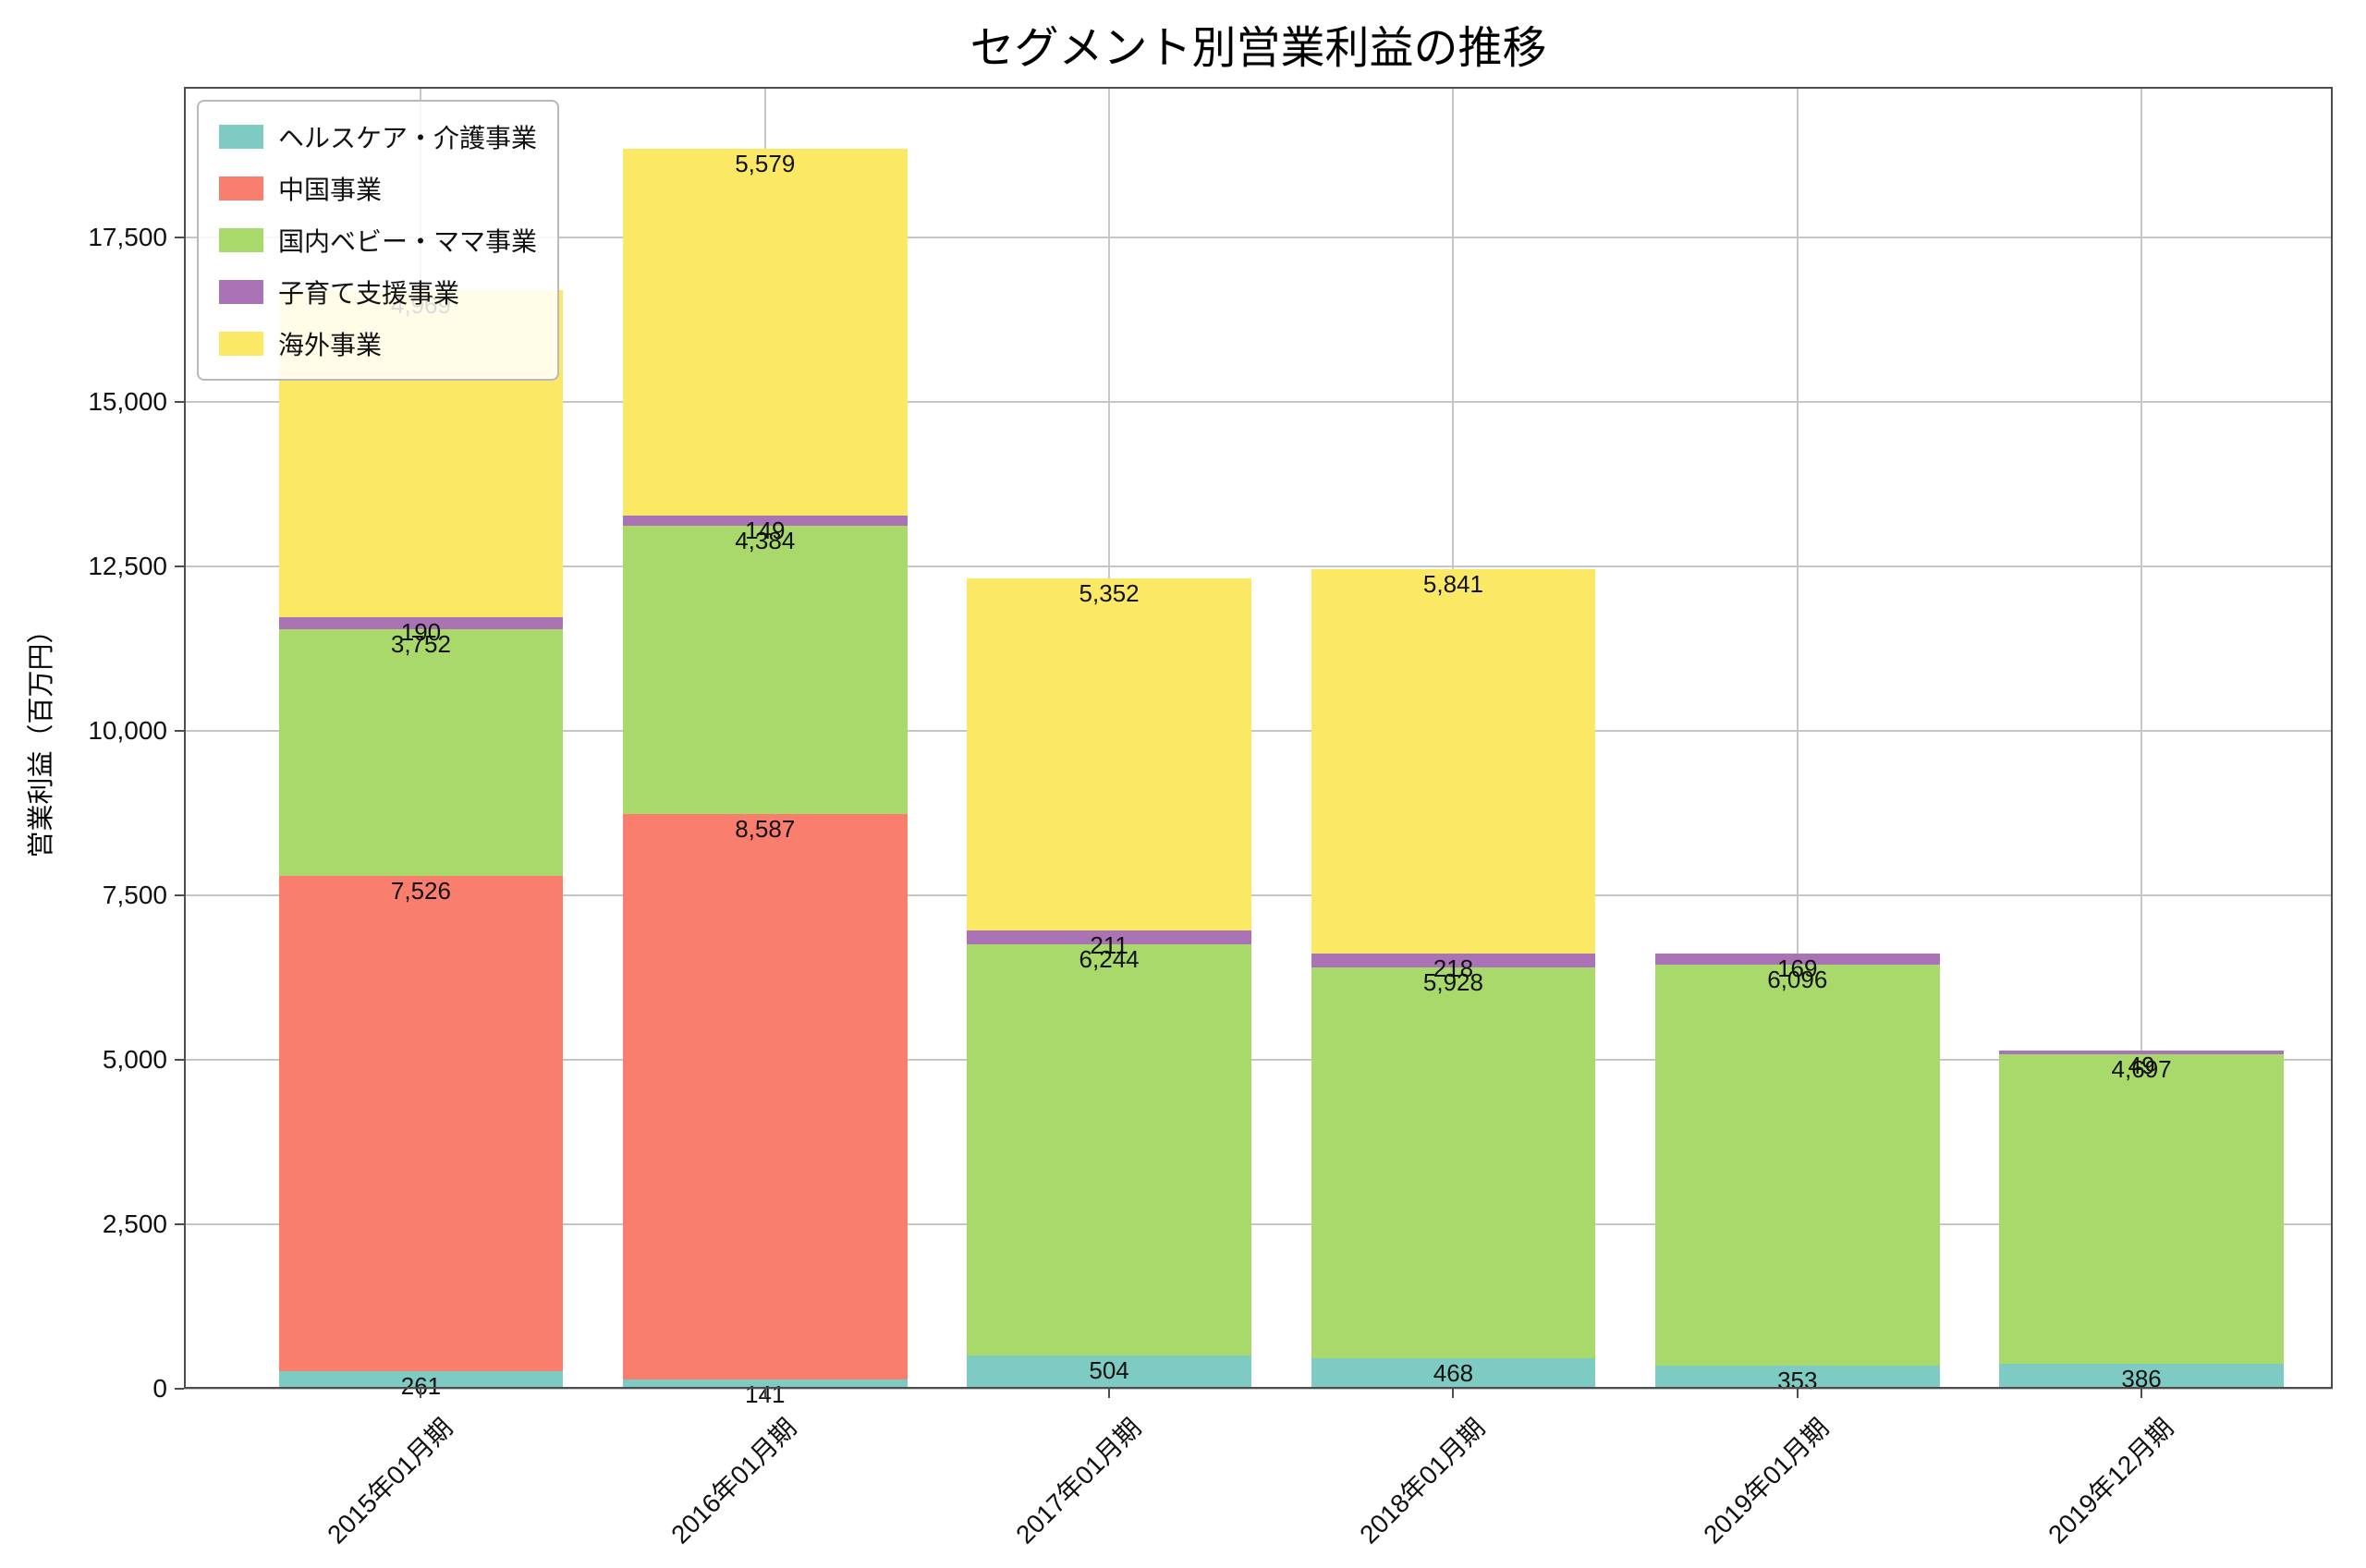  Describe the element at coordinates (159, 1388) in the screenshot. I see `y-tick-label: 0` at that location.